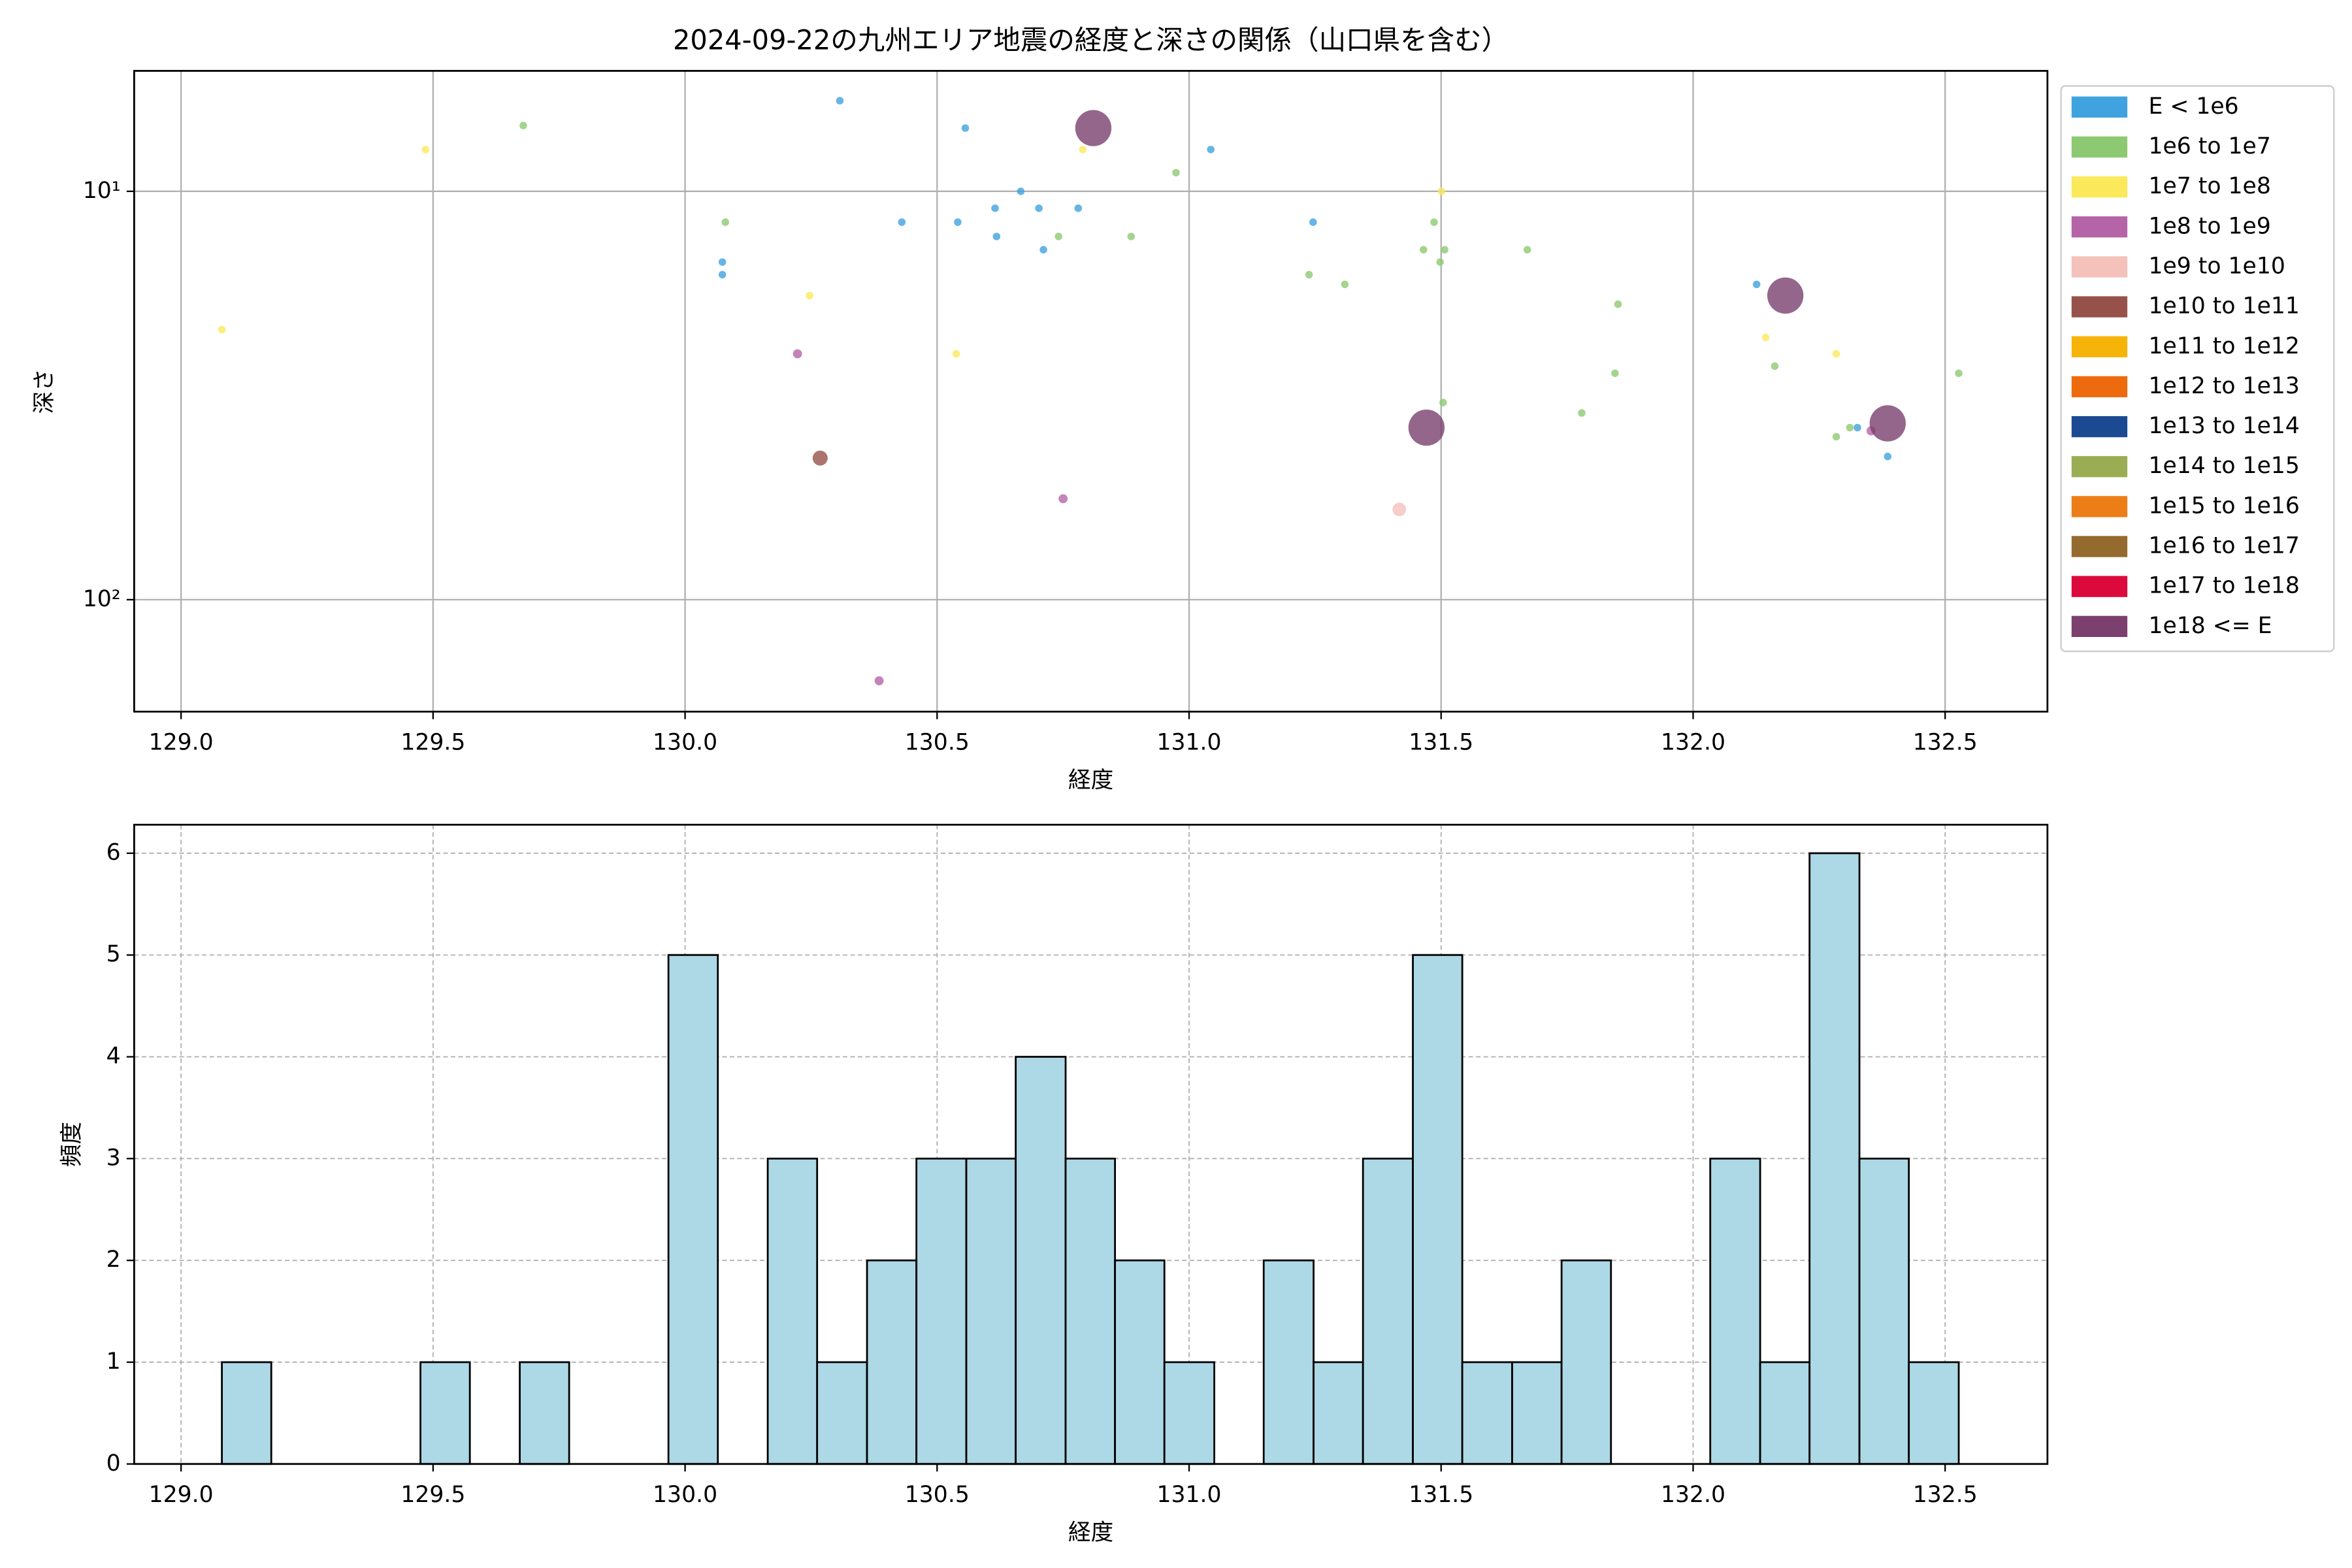  I want to click on legend-label: 1e18 <= E, so click(2210, 626).